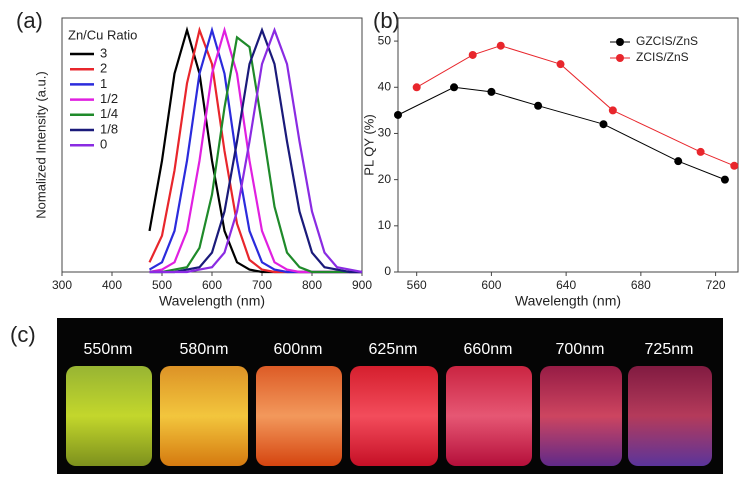 This screenshot has width=748, height=487. What do you see at coordinates (716, 285) in the screenshot?
I see `x-tick-label: 720` at bounding box center [716, 285].